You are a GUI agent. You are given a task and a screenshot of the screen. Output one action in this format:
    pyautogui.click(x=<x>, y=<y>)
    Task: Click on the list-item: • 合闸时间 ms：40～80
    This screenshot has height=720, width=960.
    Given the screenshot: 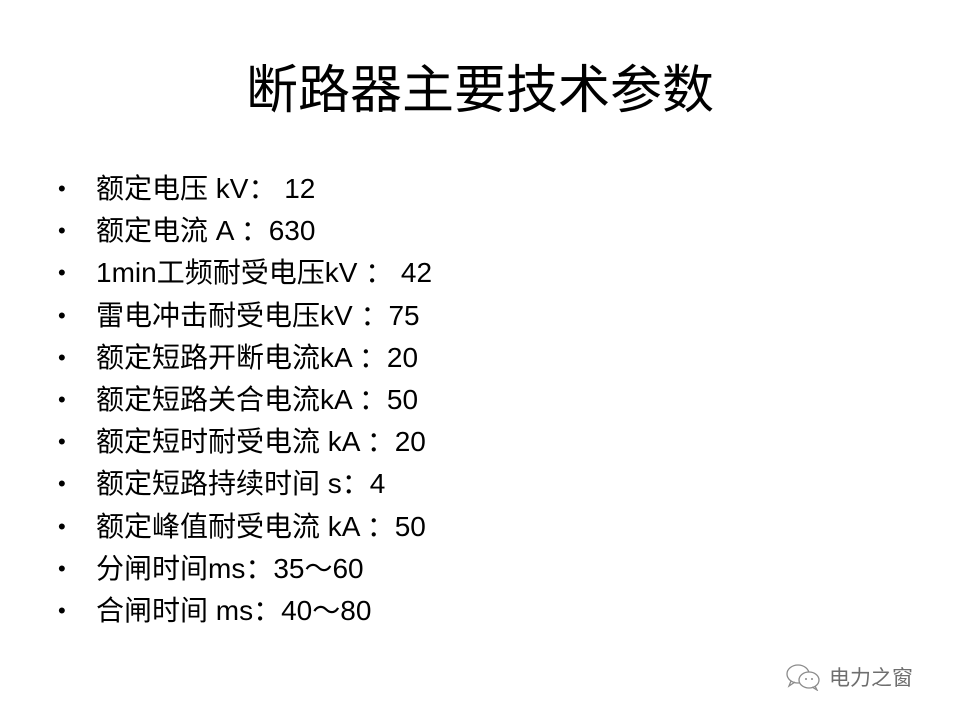 What is the action you would take?
    pyautogui.click(x=245, y=611)
    